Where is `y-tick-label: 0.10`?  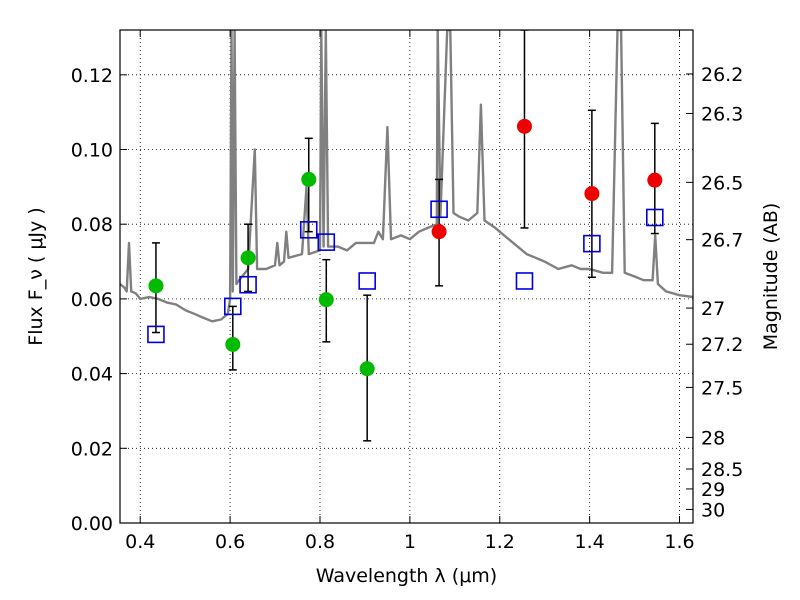
y-tick-label: 0.10 is located at coordinates (92, 151).